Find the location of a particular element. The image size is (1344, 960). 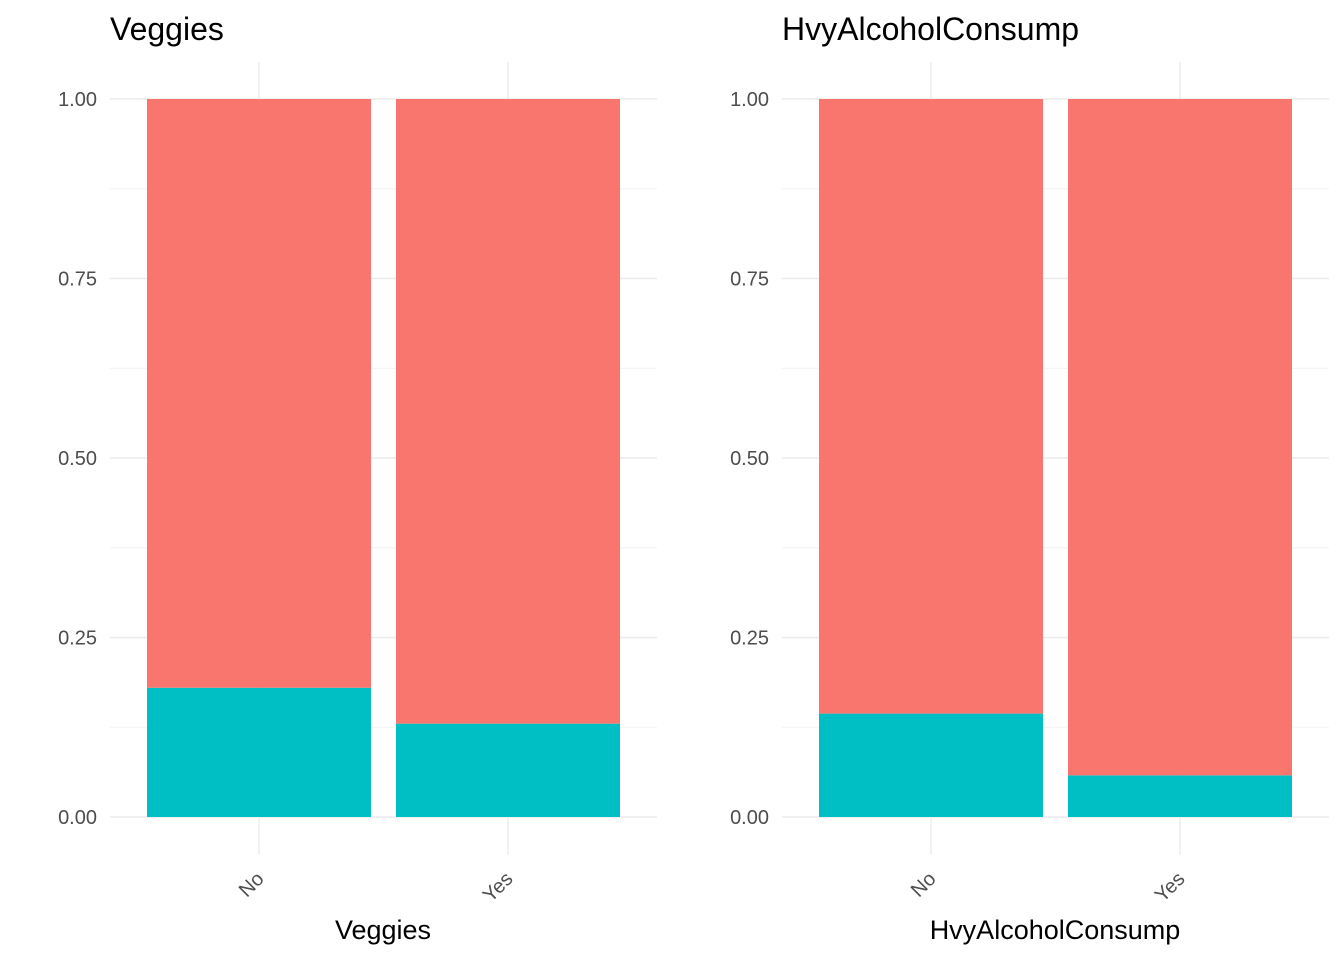

panel-title: HvyAlcoholConsump is located at coordinates (930, 29).